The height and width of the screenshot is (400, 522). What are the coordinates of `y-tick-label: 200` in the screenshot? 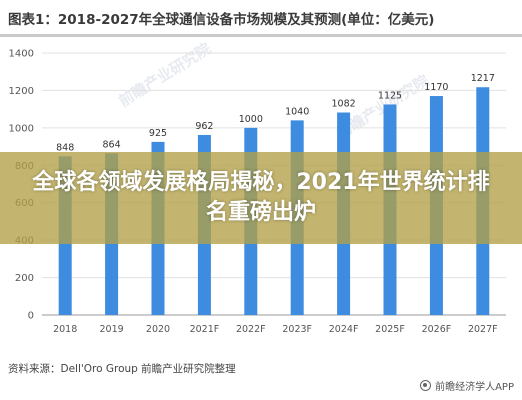 It's located at (24, 278).